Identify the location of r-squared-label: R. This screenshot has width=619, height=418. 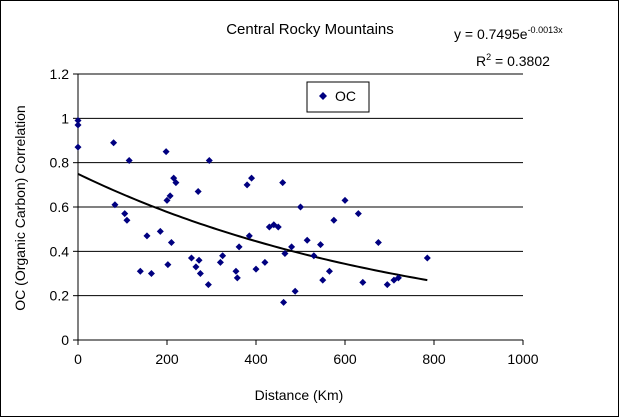
(481, 61).